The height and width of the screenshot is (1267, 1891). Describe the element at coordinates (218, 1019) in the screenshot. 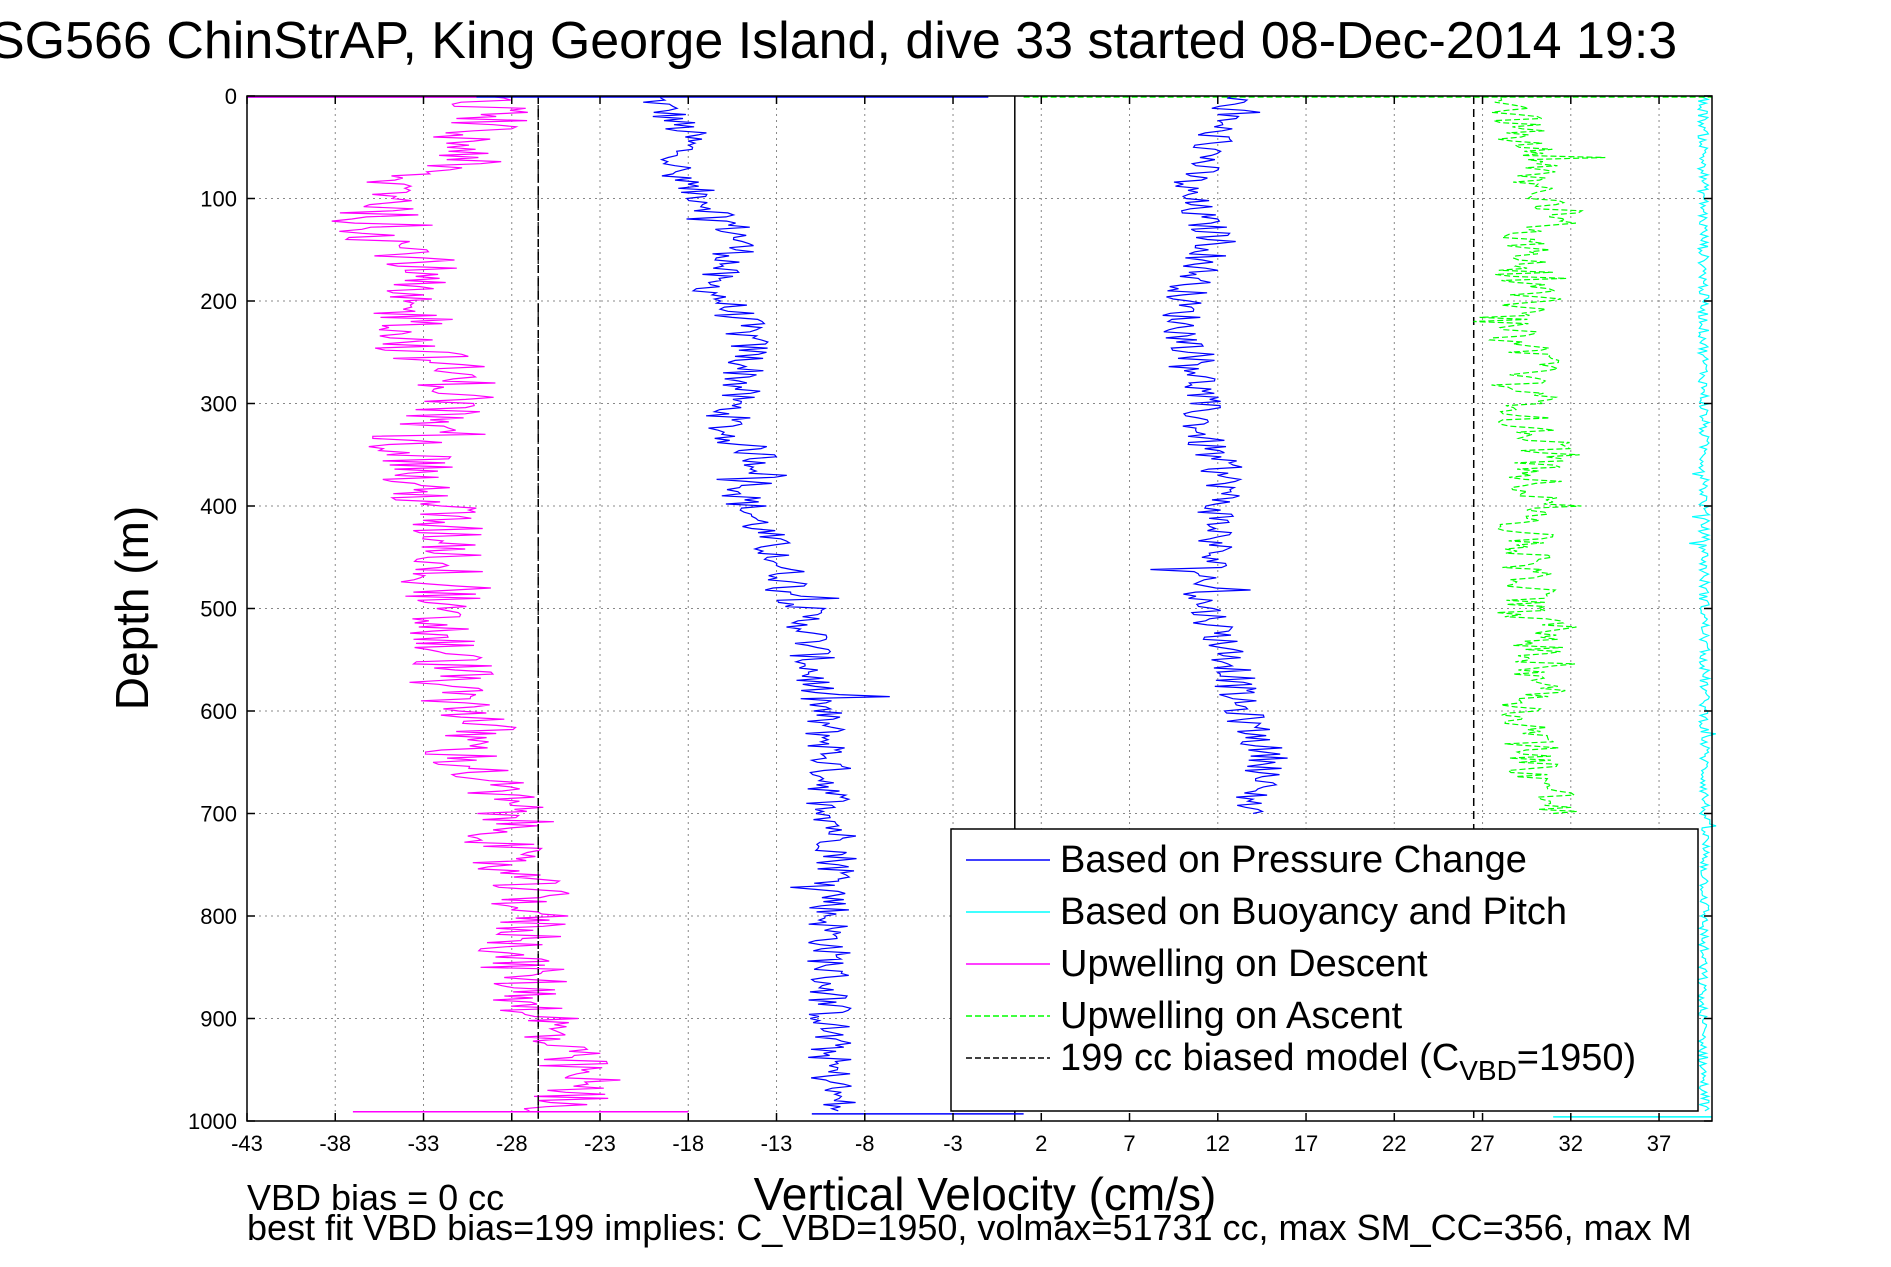

I see `y-tick-label: 900` at that location.